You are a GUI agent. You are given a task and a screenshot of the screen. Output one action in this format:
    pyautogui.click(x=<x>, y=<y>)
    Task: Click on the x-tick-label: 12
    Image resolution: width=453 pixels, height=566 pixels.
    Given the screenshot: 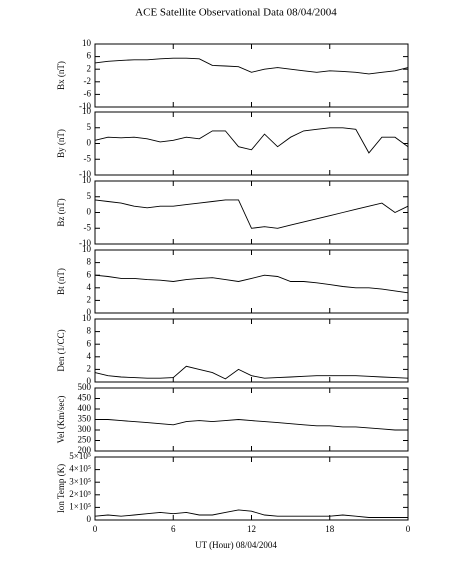 What is the action you would take?
    pyautogui.click(x=251, y=529)
    